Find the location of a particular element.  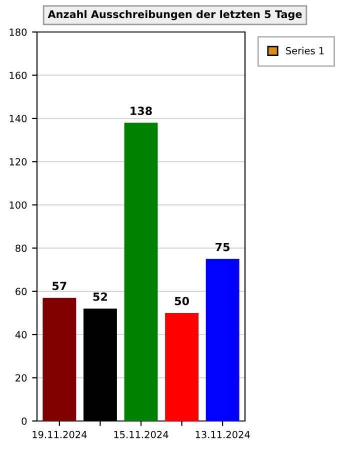

y-tick-label: 20 is located at coordinates (21, 378).